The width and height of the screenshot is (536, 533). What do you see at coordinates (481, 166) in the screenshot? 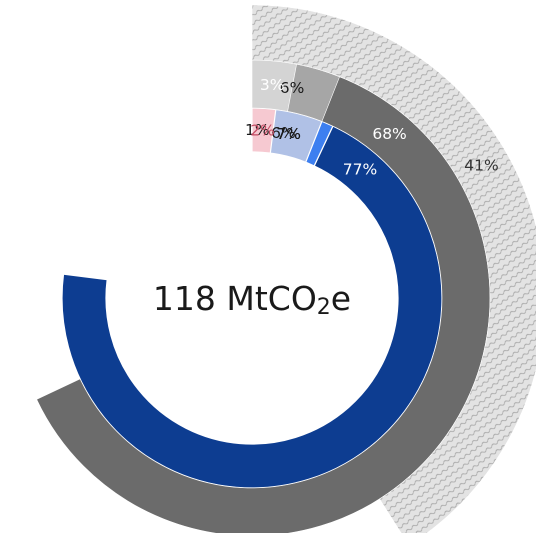
I see `slice-label-outer-0: 41%` at bounding box center [481, 166].